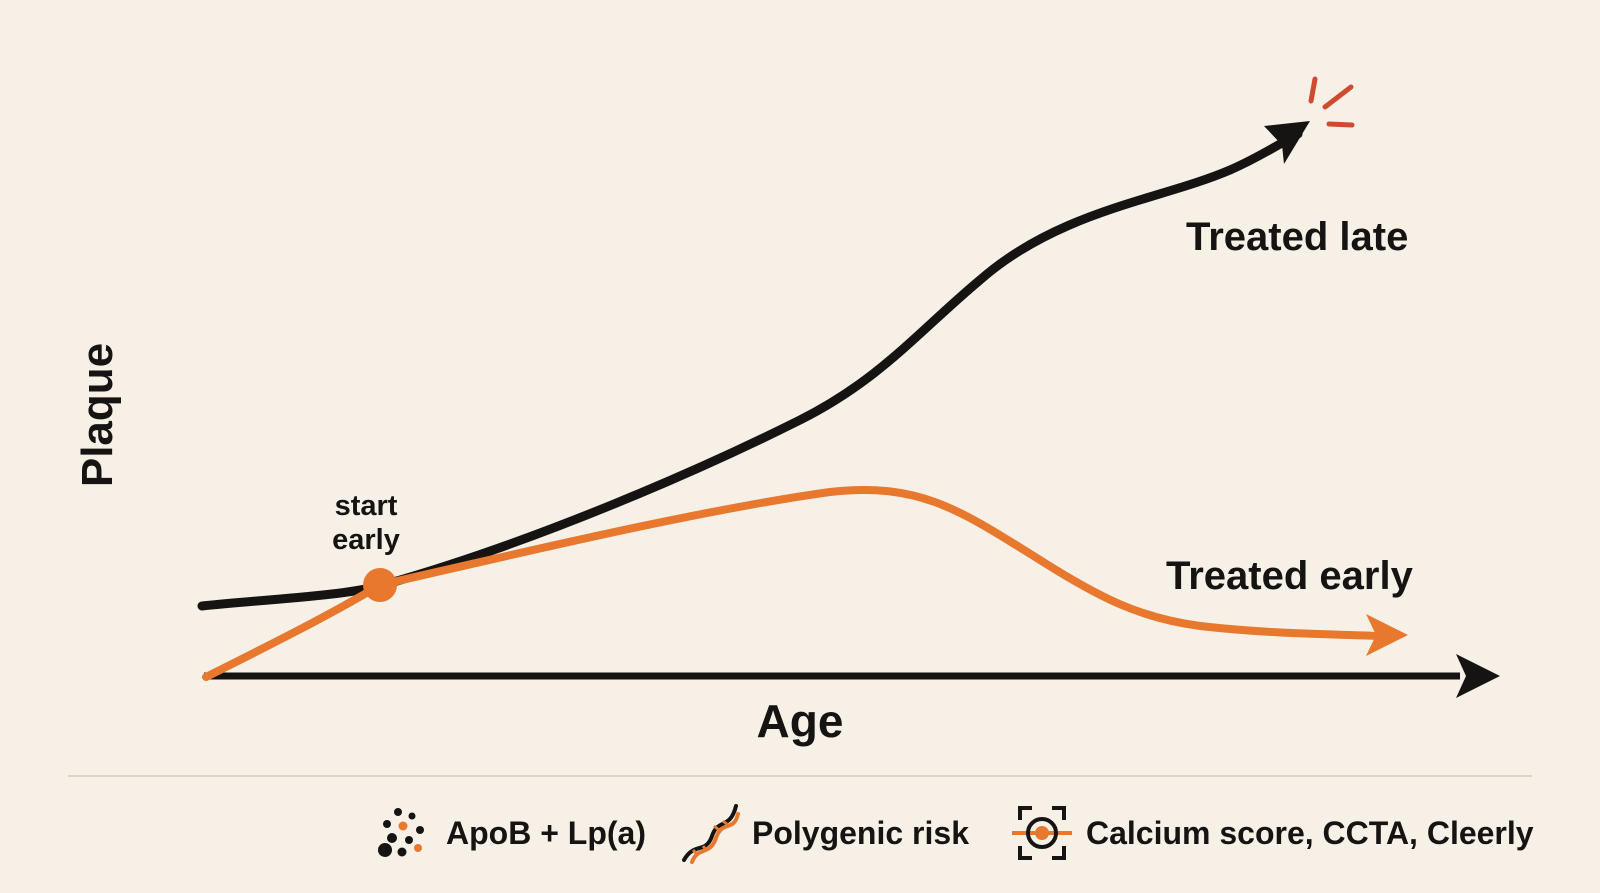  I want to click on x-axis, so click(852, 676).